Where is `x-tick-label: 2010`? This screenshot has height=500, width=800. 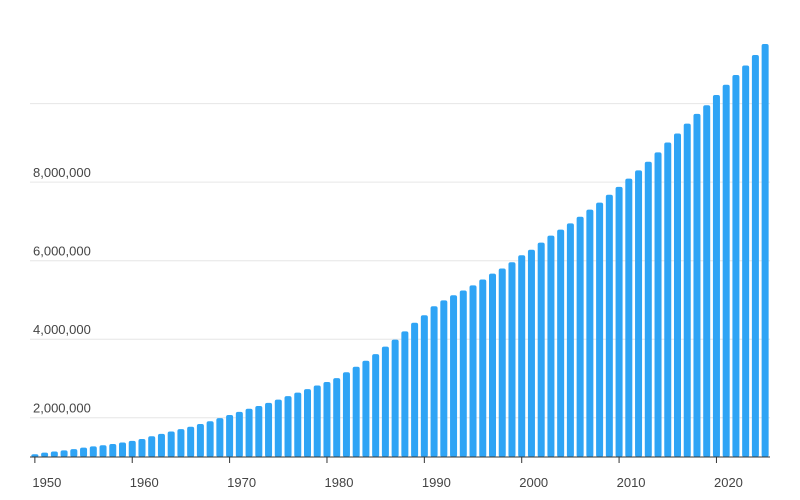 x-tick-label: 2010 is located at coordinates (631, 482).